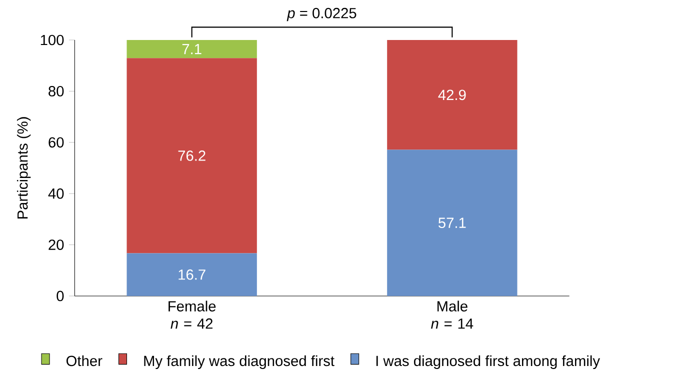 Image resolution: width=677 pixels, height=377 pixels. Describe the element at coordinates (60, 296) in the screenshot. I see `y-tick-label: 0` at that location.